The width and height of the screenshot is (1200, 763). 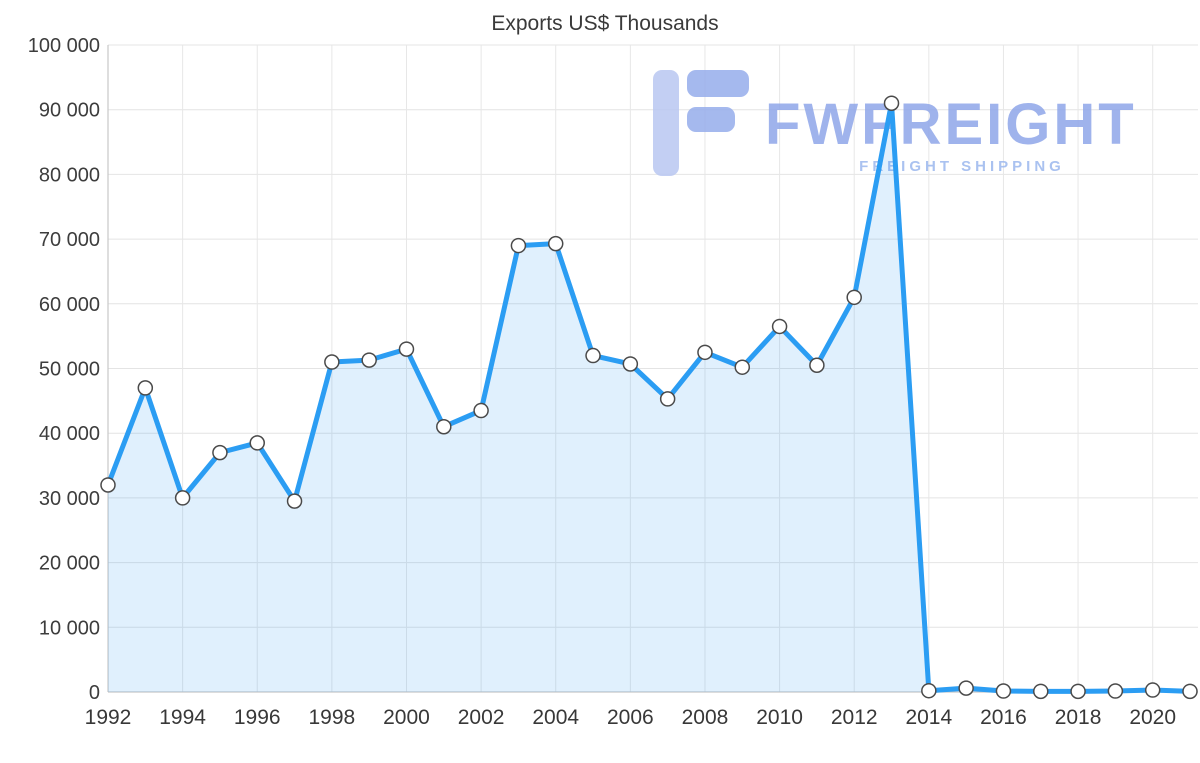 I want to click on watermark-brand-text: FWFREIGHT, so click(x=951, y=124).